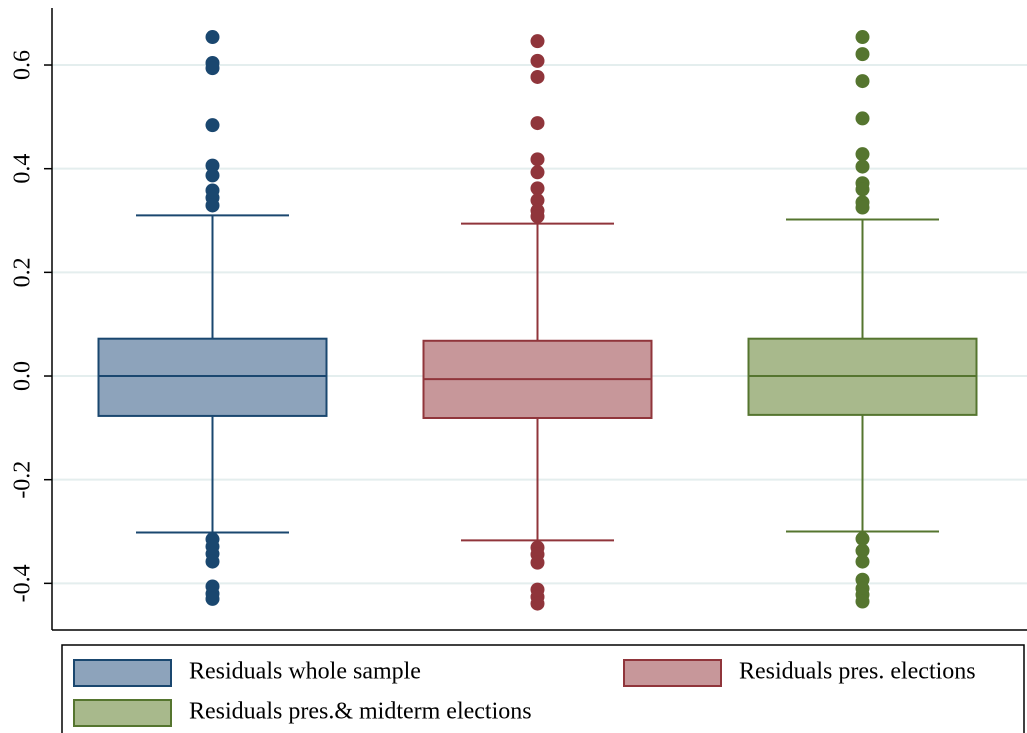 The height and width of the screenshot is (733, 1027). What do you see at coordinates (23, 272) in the screenshot?
I see `y-tick-label: 0.2` at bounding box center [23, 272].